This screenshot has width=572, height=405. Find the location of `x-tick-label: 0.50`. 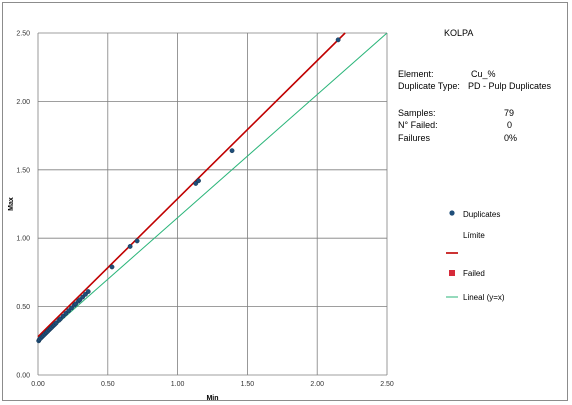

x-tick-label: 0.50 is located at coordinates (108, 384).